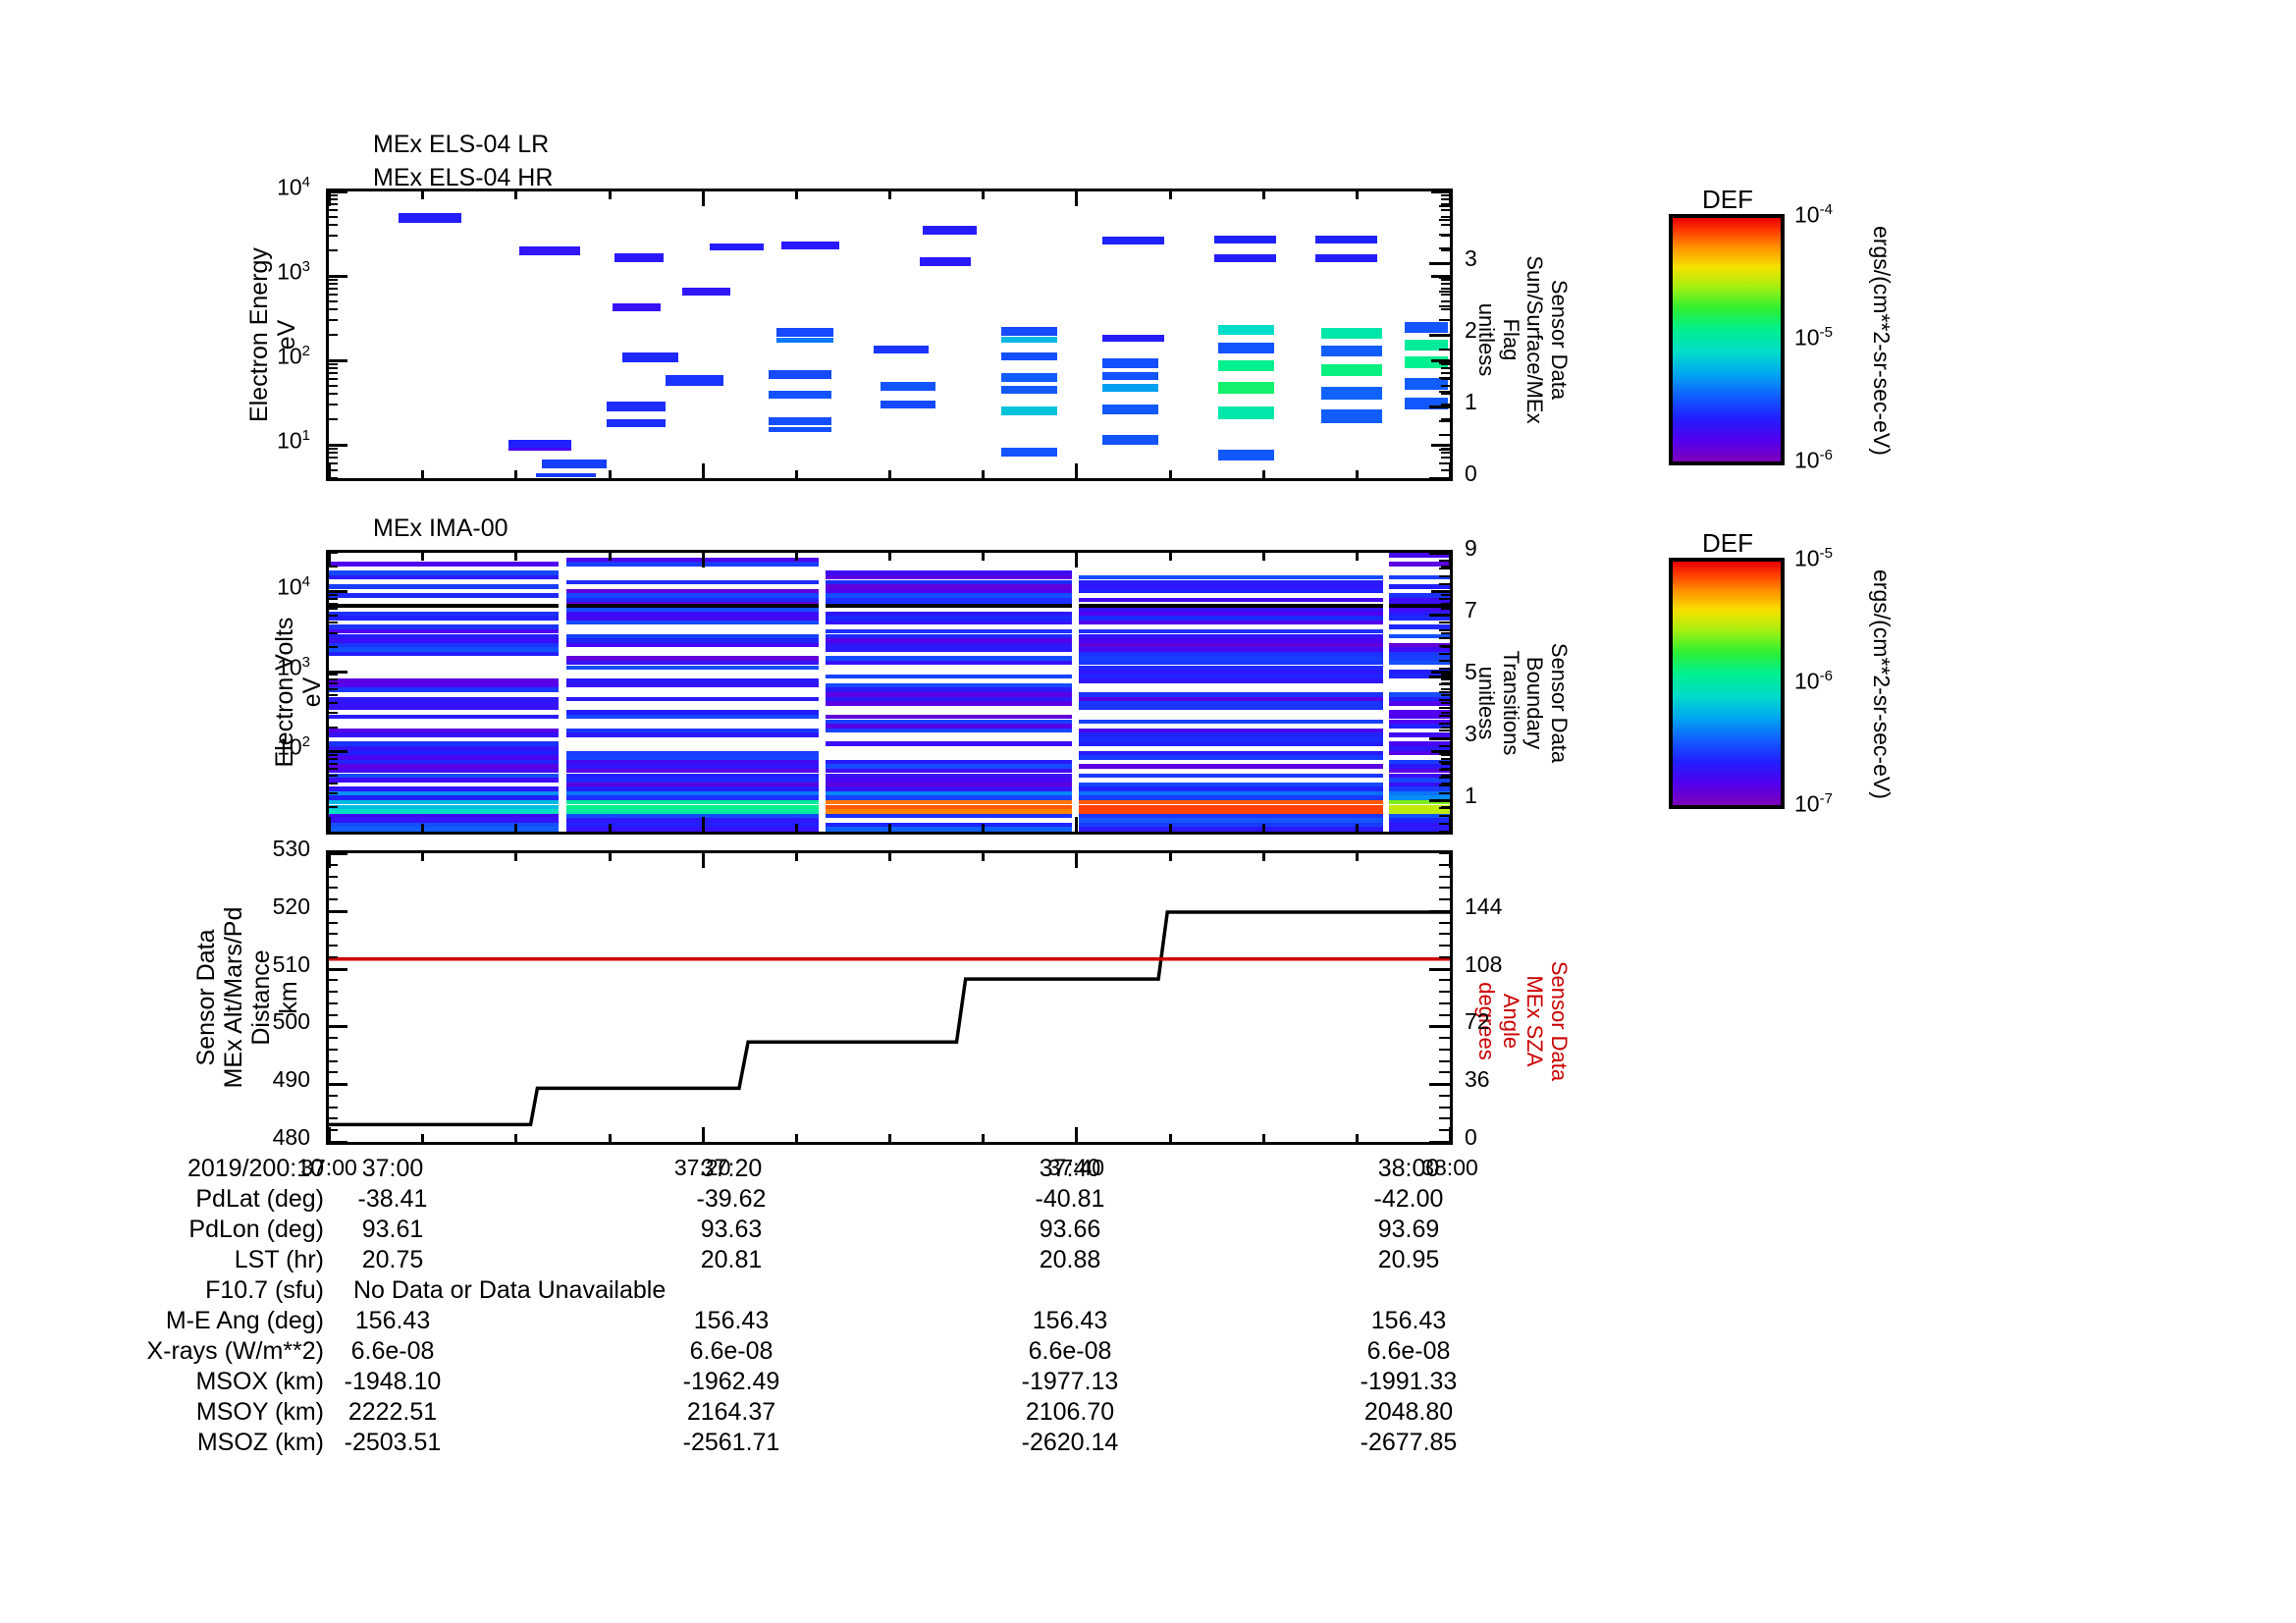 This screenshot has height=1623, width=2296. Describe the element at coordinates (765, 1170) in the screenshot. I see `table-row: 2019/200:10 37:00 37:20 37:40 38:00` at that location.